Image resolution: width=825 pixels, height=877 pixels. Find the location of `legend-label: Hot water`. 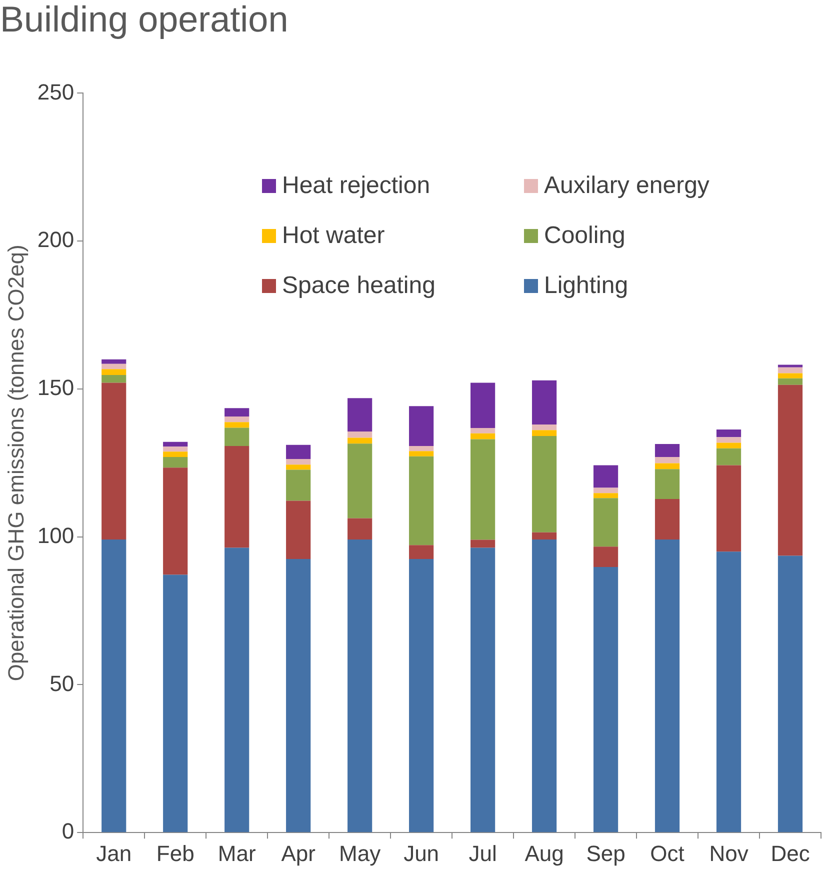

legend-label: Hot water is located at coordinates (333, 236).